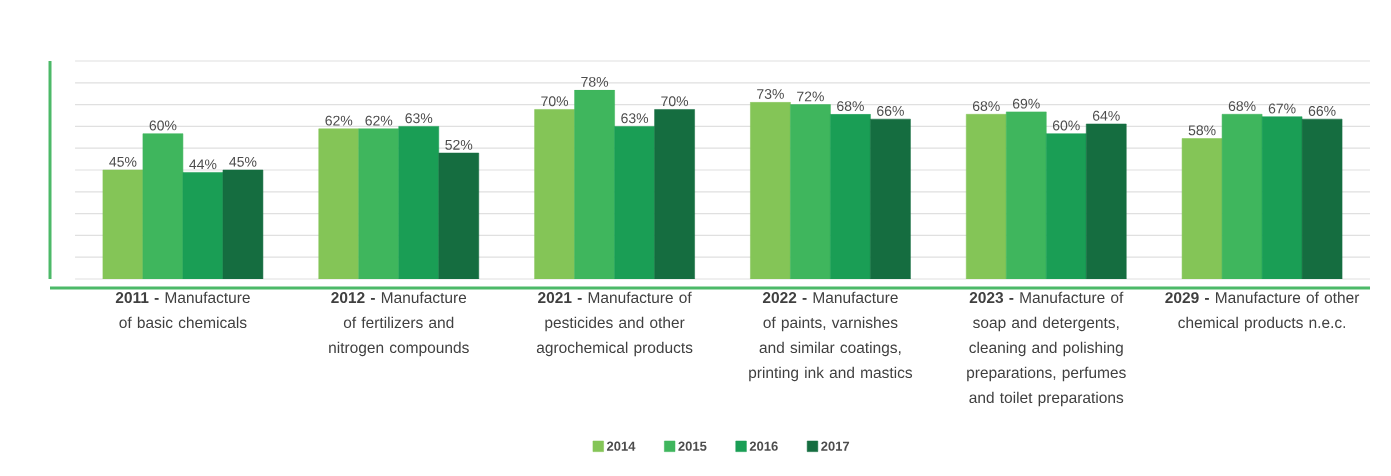  I want to click on legend-label: 2015, so click(692, 446).